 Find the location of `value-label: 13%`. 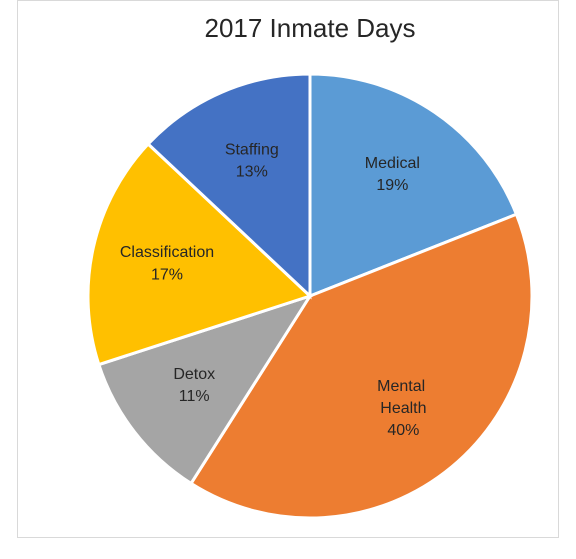

value-label: 13% is located at coordinates (252, 172).